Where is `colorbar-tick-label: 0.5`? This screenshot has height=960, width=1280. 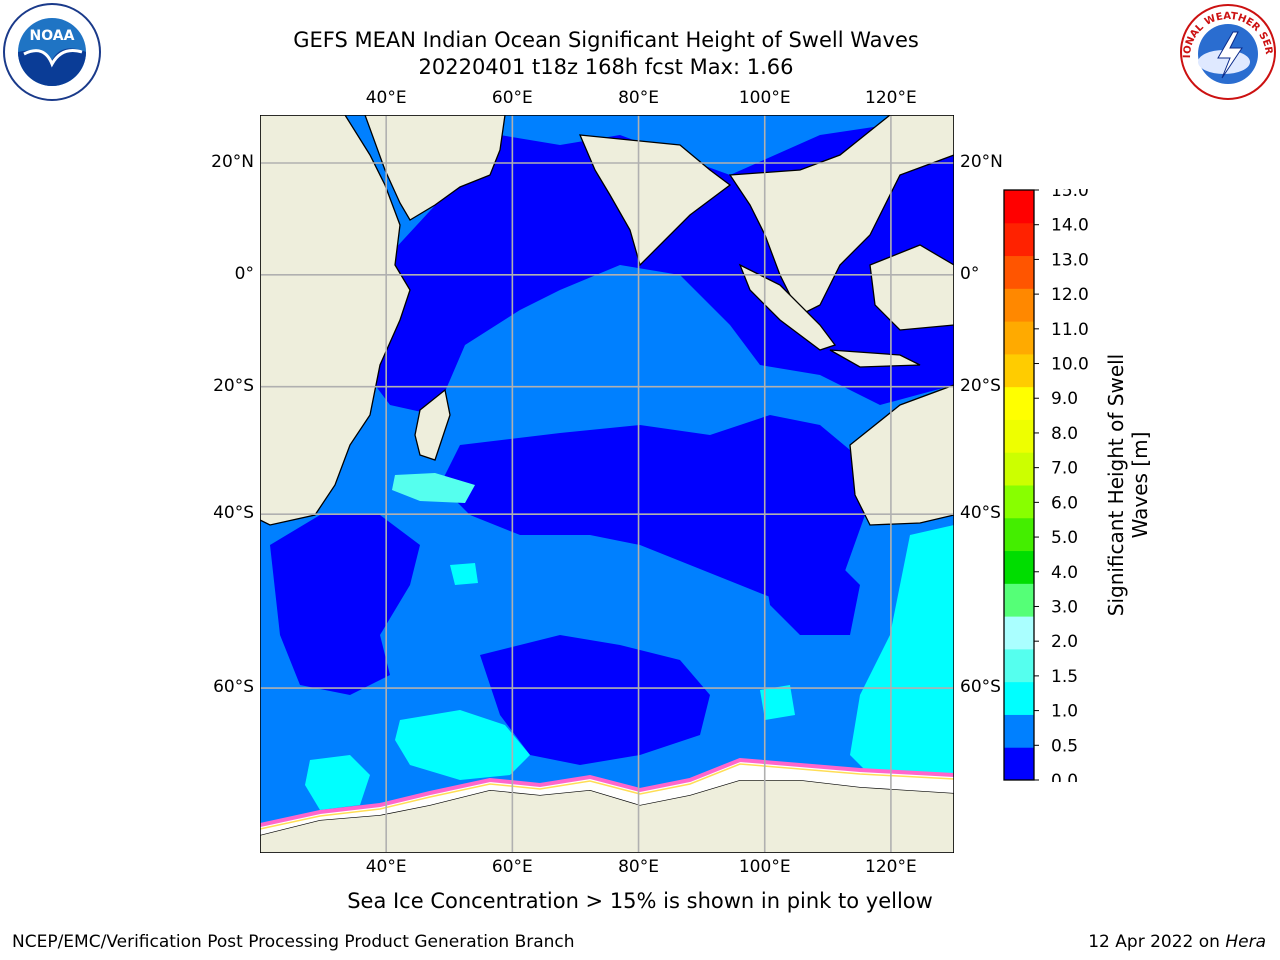
colorbar-tick-label: 0.5 is located at coordinates (1064, 746).